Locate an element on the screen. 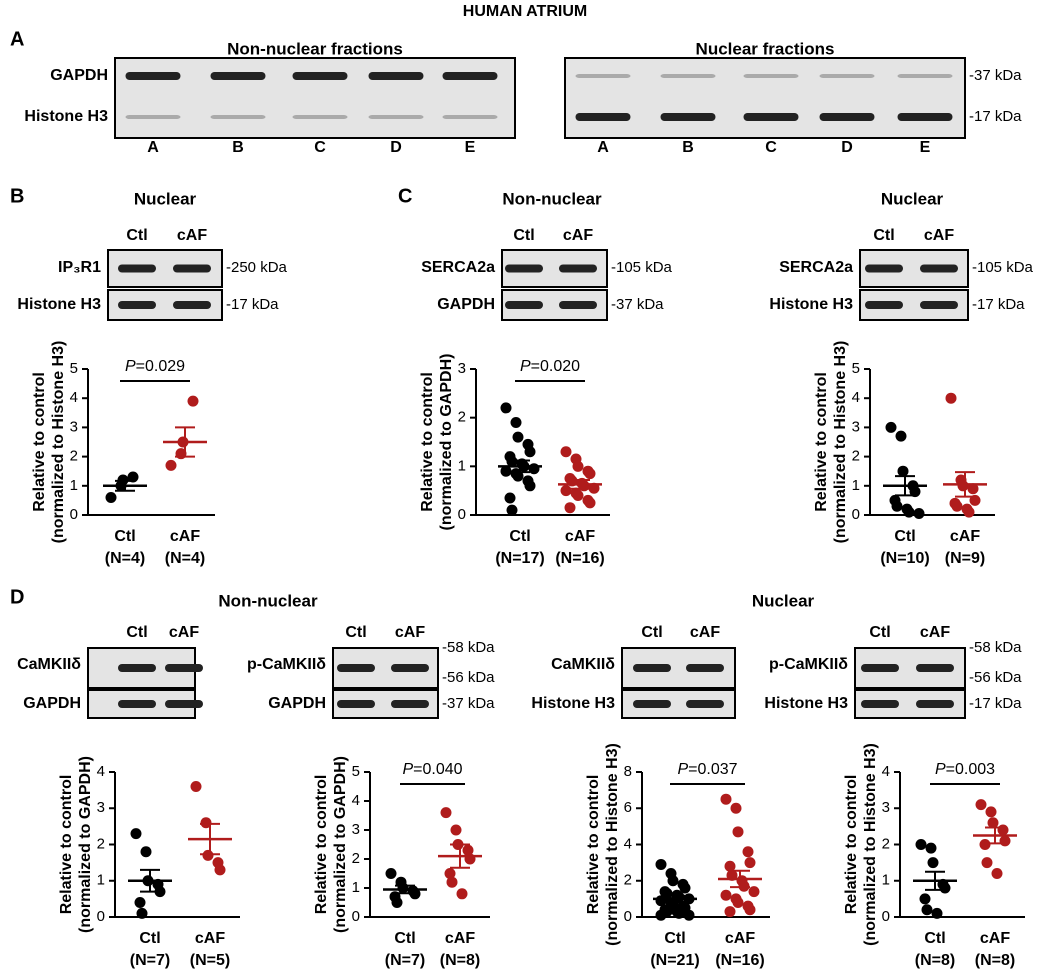 The height and width of the screenshot is (977, 1050). blot-frame is located at coordinates (765, 98).